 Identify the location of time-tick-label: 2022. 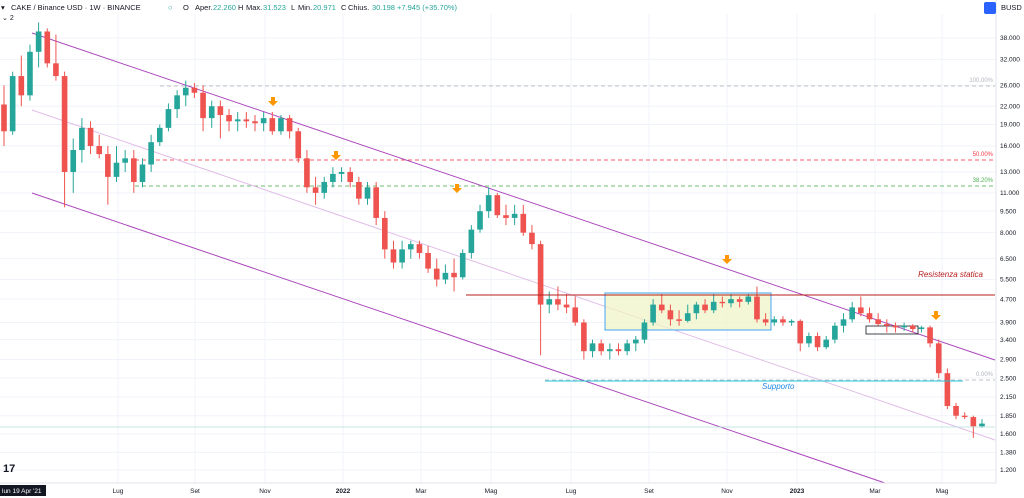
(343, 491).